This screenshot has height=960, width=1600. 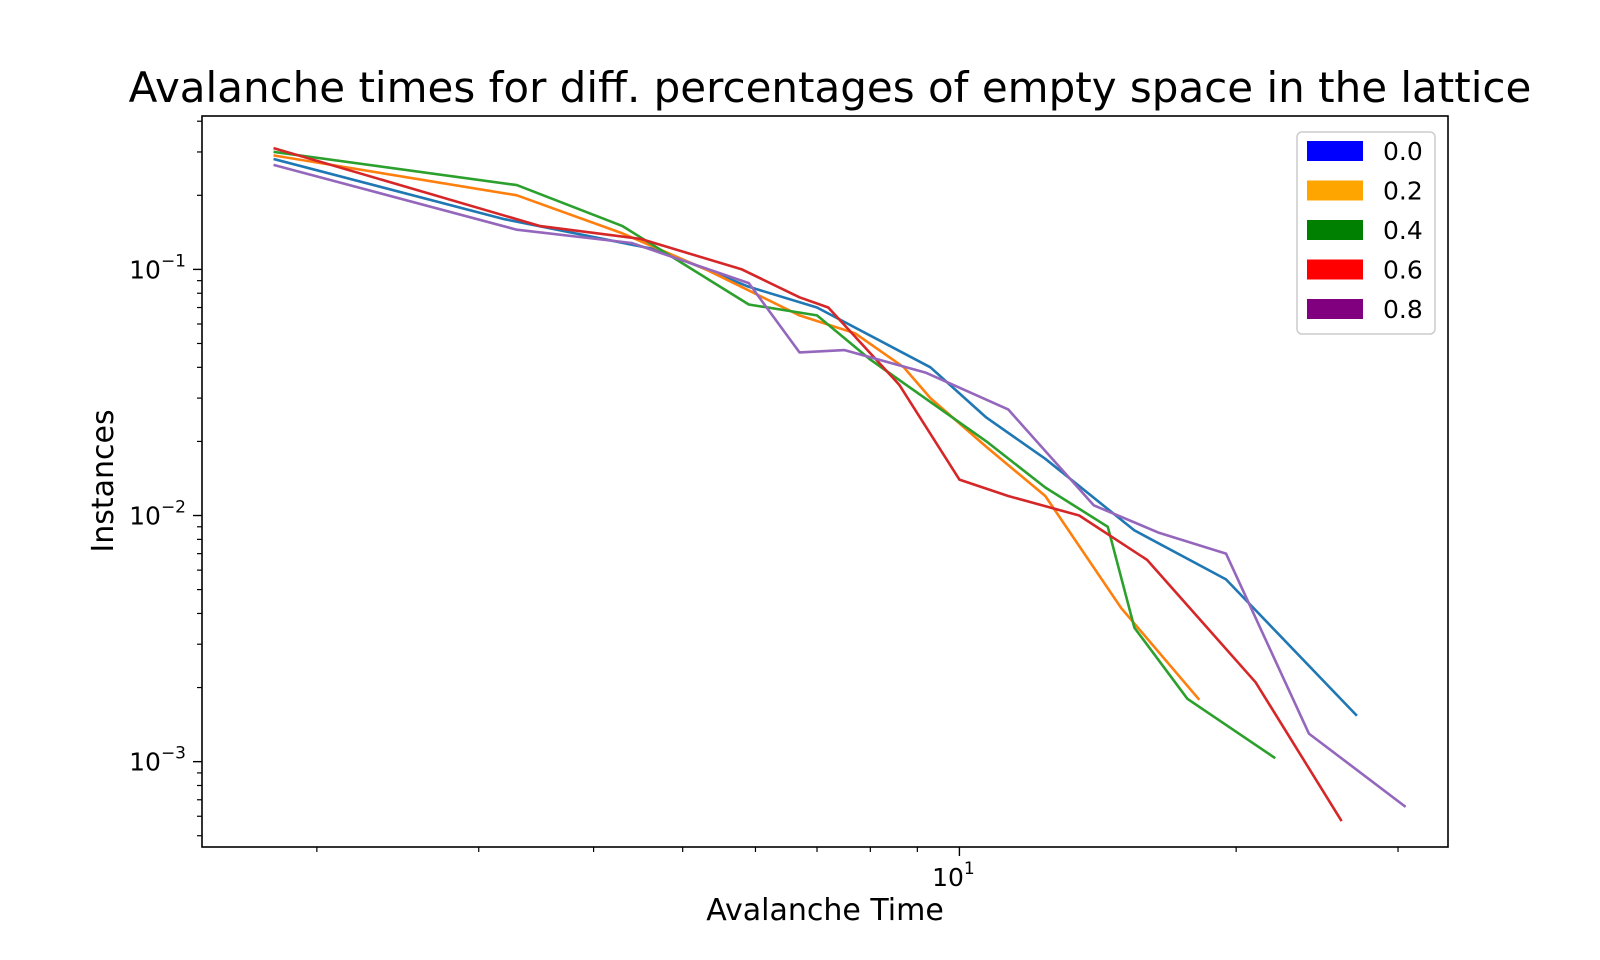 I want to click on y-tick-label: 10⁻³, so click(x=157, y=760).